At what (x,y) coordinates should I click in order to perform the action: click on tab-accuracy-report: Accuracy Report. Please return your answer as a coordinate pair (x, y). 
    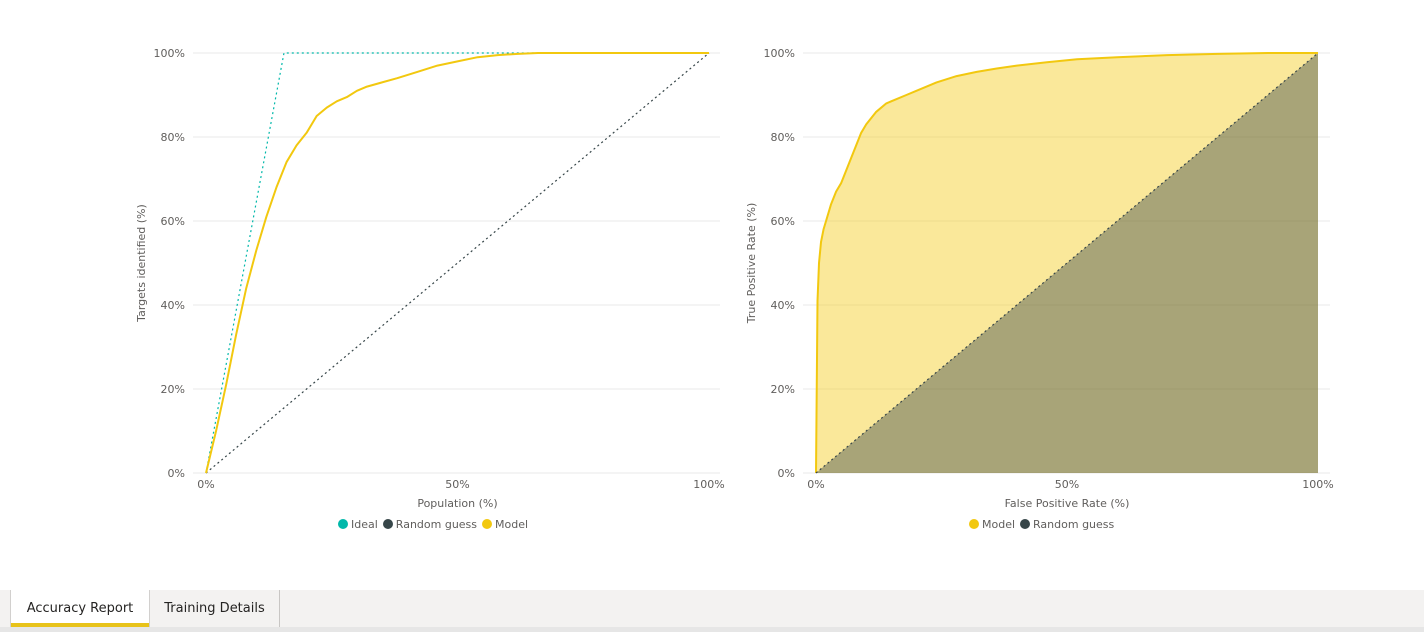
    Looking at the image, I should click on (80, 608).